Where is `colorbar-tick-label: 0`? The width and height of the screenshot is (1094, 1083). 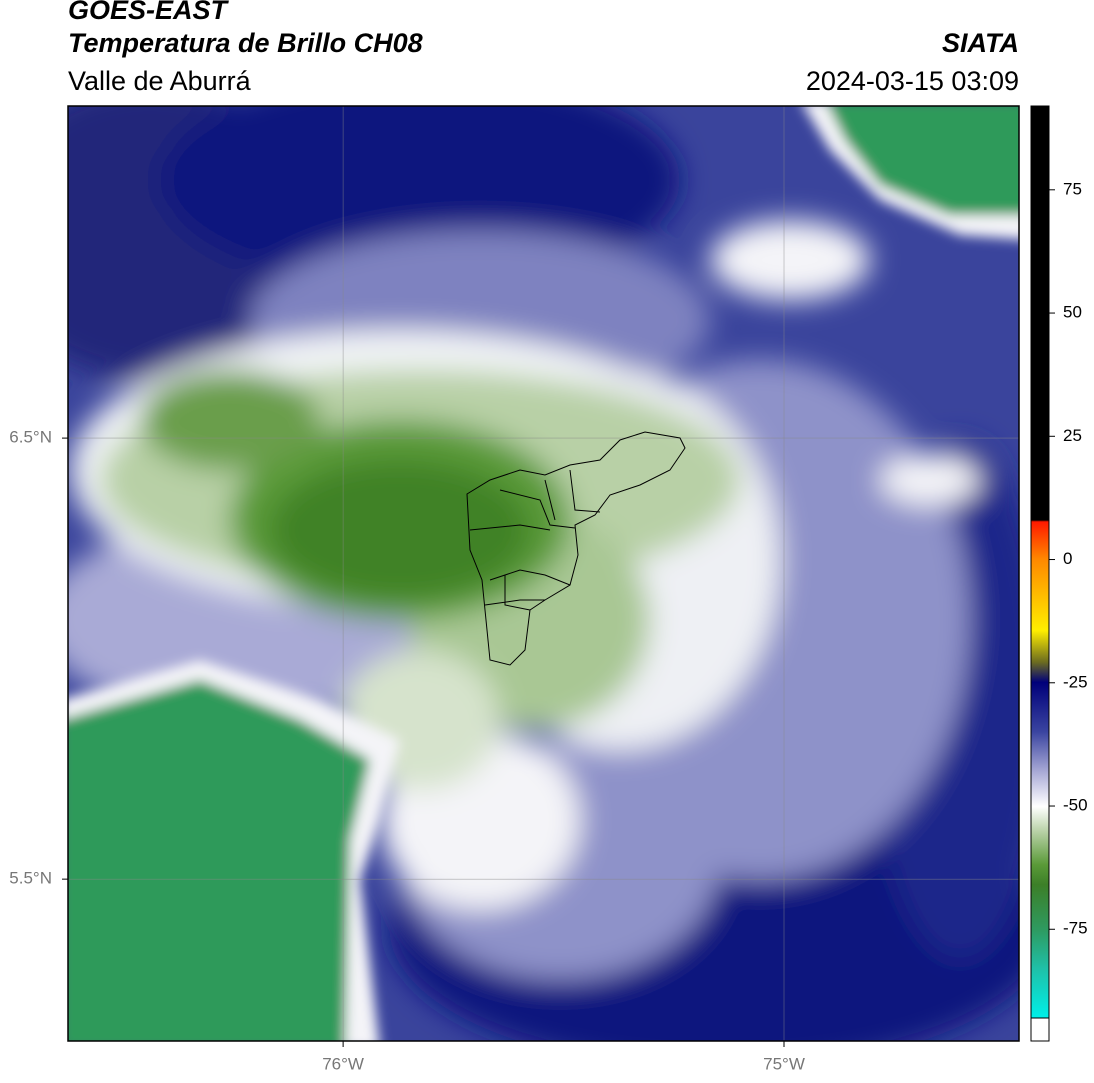 colorbar-tick-label: 0 is located at coordinates (1067, 558).